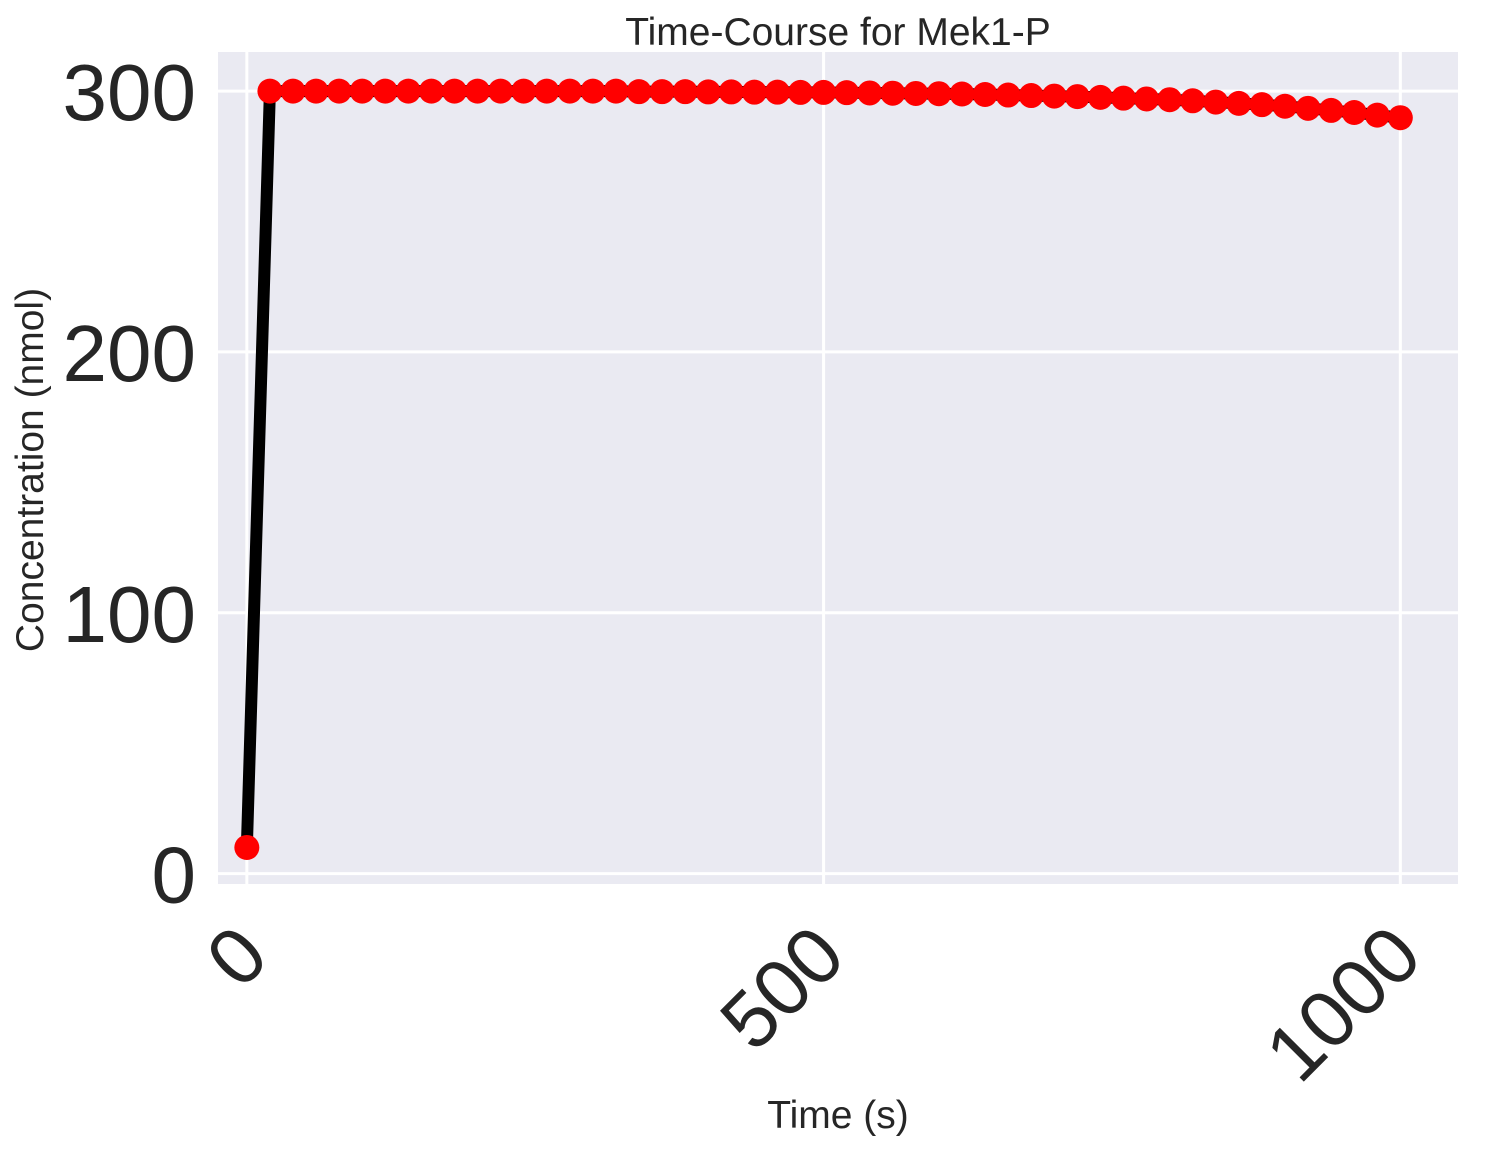  I want to click on y-tick-label: 200, so click(129, 353).